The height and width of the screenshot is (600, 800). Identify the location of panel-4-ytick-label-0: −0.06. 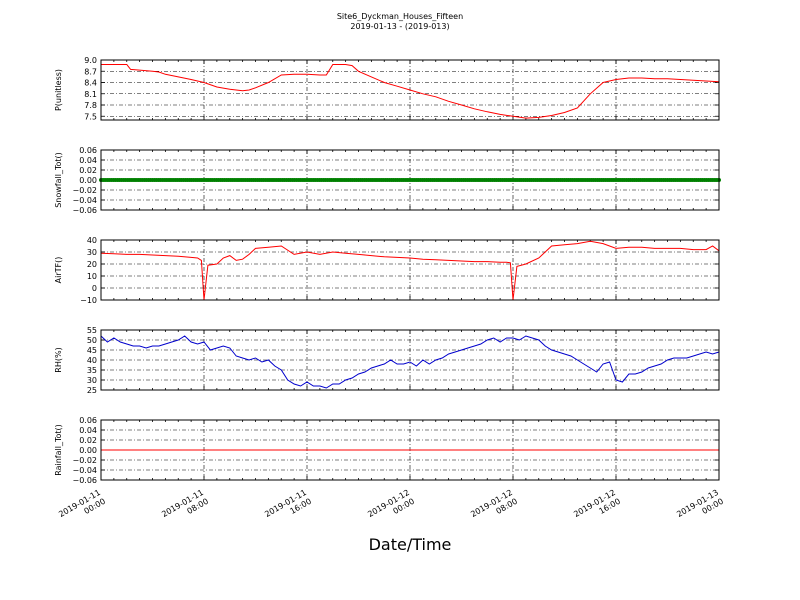
(84, 480).